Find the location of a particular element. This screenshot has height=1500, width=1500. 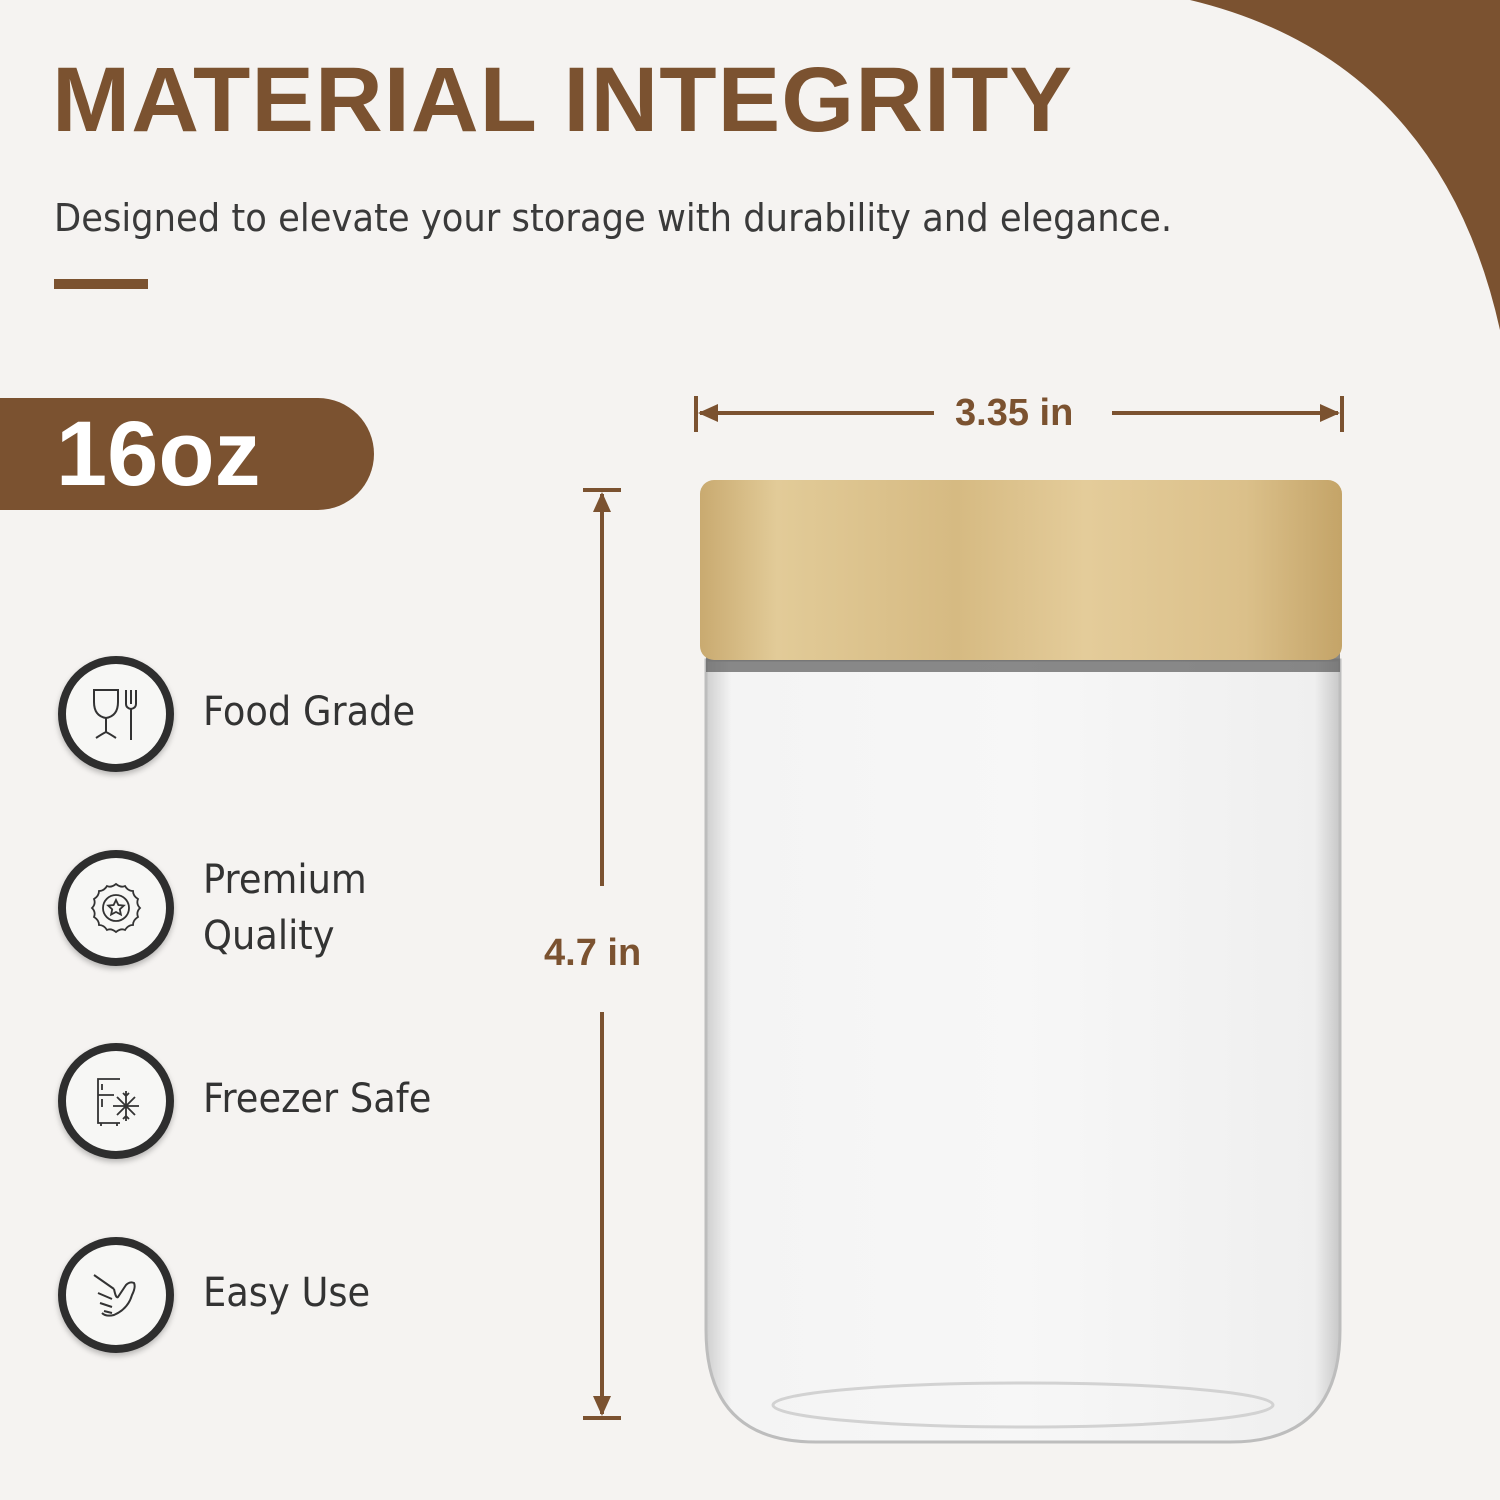

capacity-badge: 16oz is located at coordinates (187, 454).